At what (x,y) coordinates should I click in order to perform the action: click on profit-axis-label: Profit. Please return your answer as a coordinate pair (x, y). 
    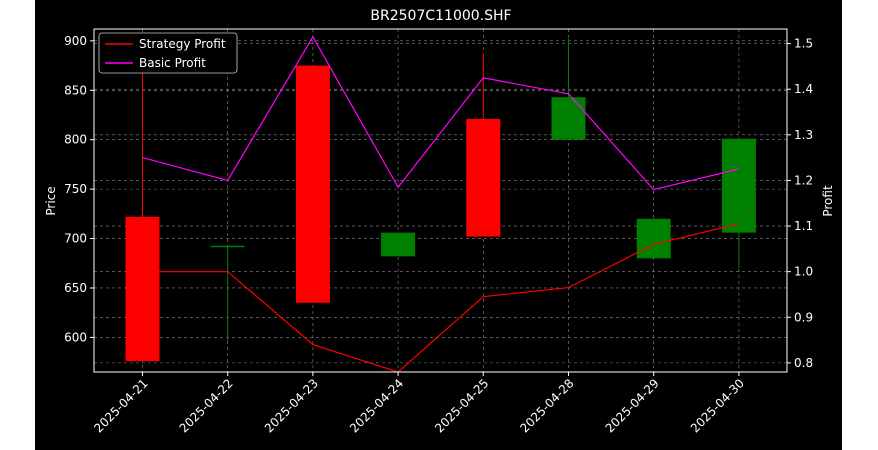
    Looking at the image, I should click on (828, 201).